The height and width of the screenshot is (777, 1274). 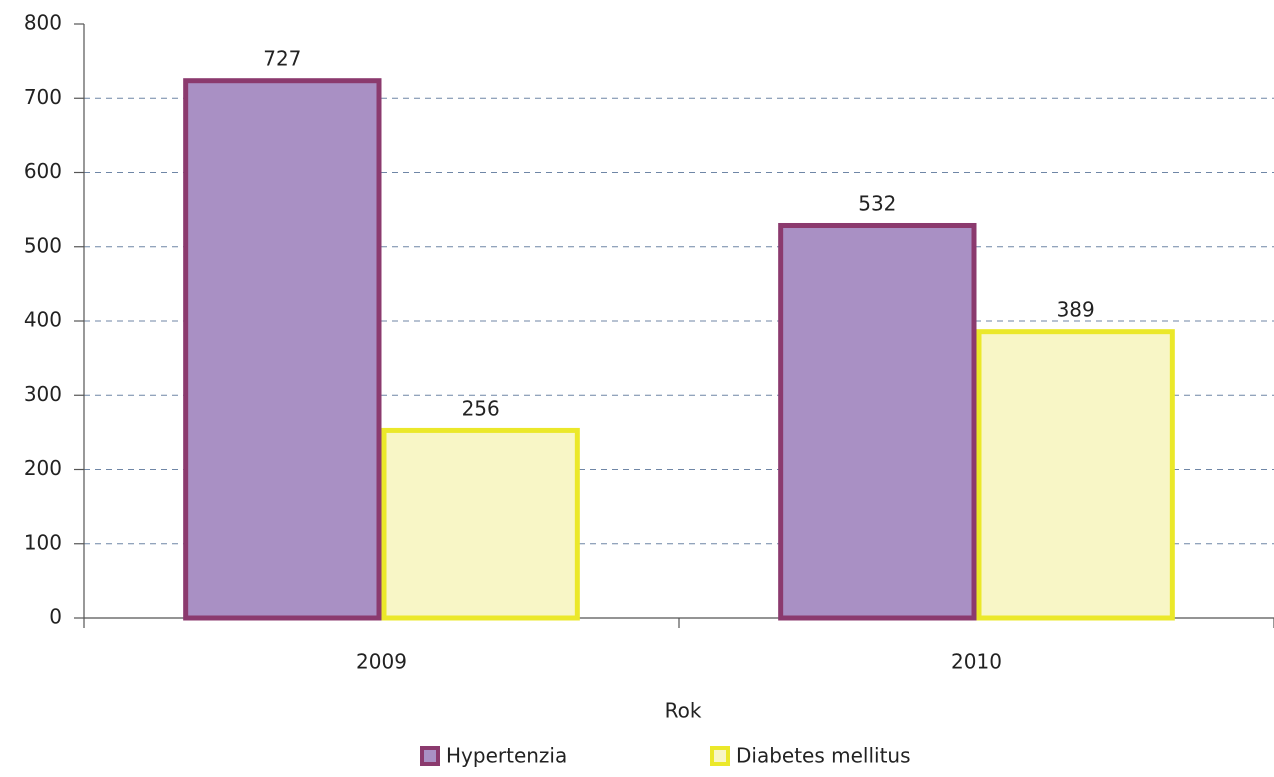 What do you see at coordinates (43, 23) in the screenshot?
I see `y-tick-label: 800` at bounding box center [43, 23].